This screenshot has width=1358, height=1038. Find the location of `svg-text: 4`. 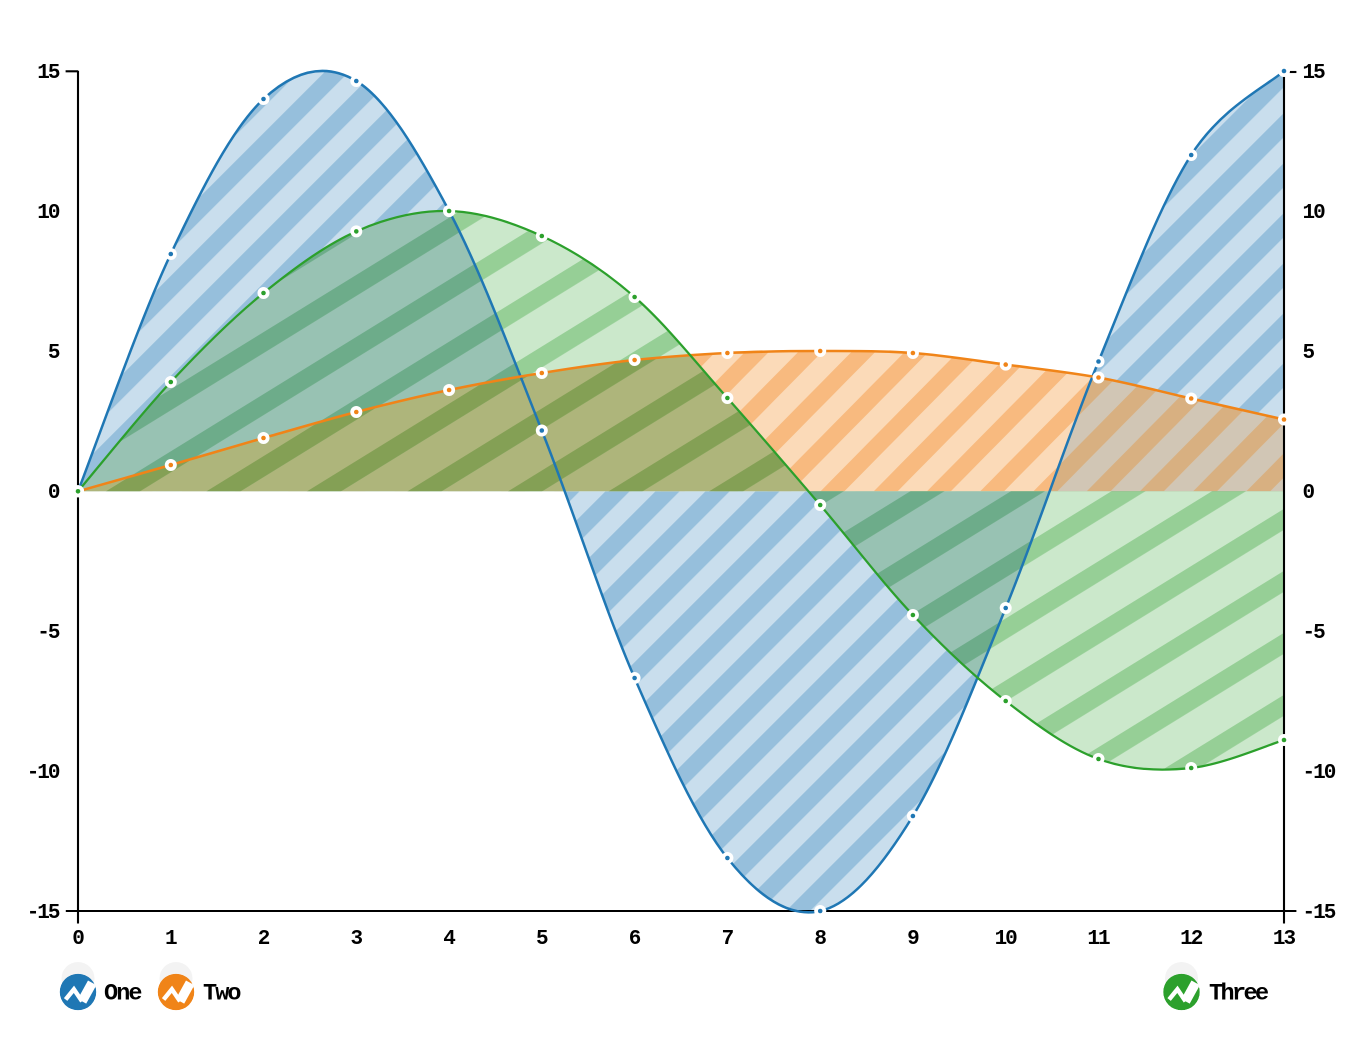

svg-text: 4 is located at coordinates (449, 939).